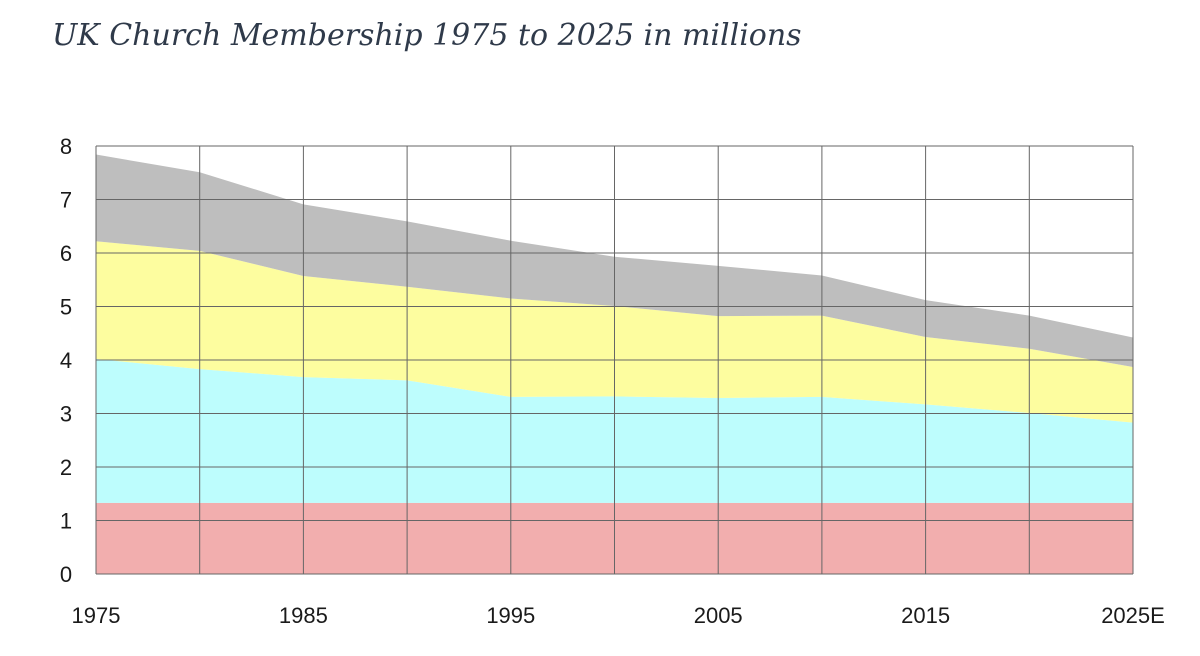 Image resolution: width=1200 pixels, height=656 pixels. Describe the element at coordinates (925, 615) in the screenshot. I see `x-tick-label: 2015` at that location.